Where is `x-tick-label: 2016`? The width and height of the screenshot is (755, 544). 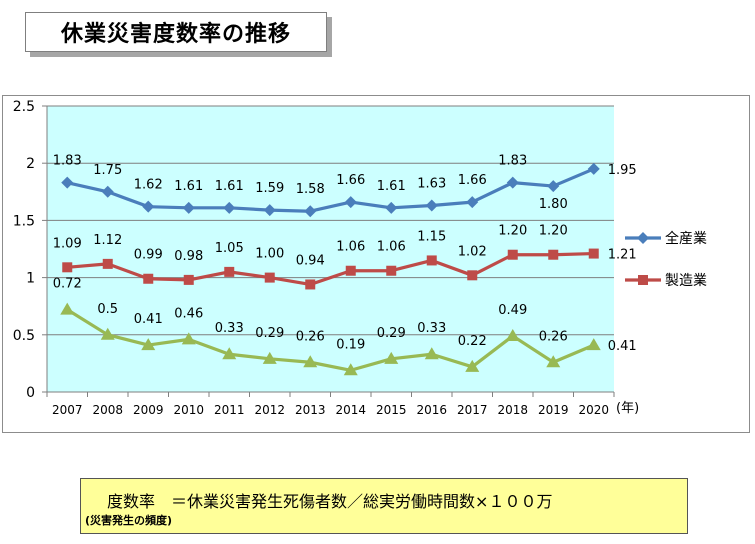 x-tick-label: 2016 is located at coordinates (431, 410).